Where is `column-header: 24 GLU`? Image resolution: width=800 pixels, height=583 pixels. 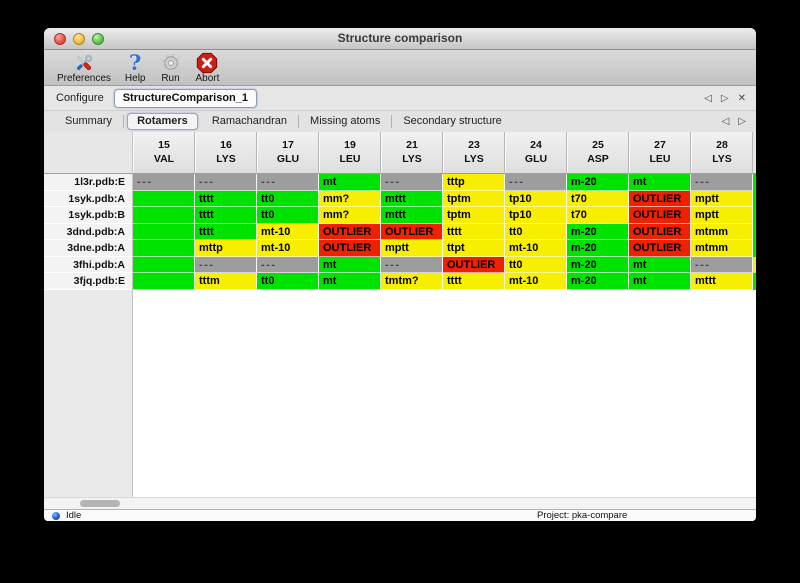
column-header: 24 GLU is located at coordinates (536, 152).